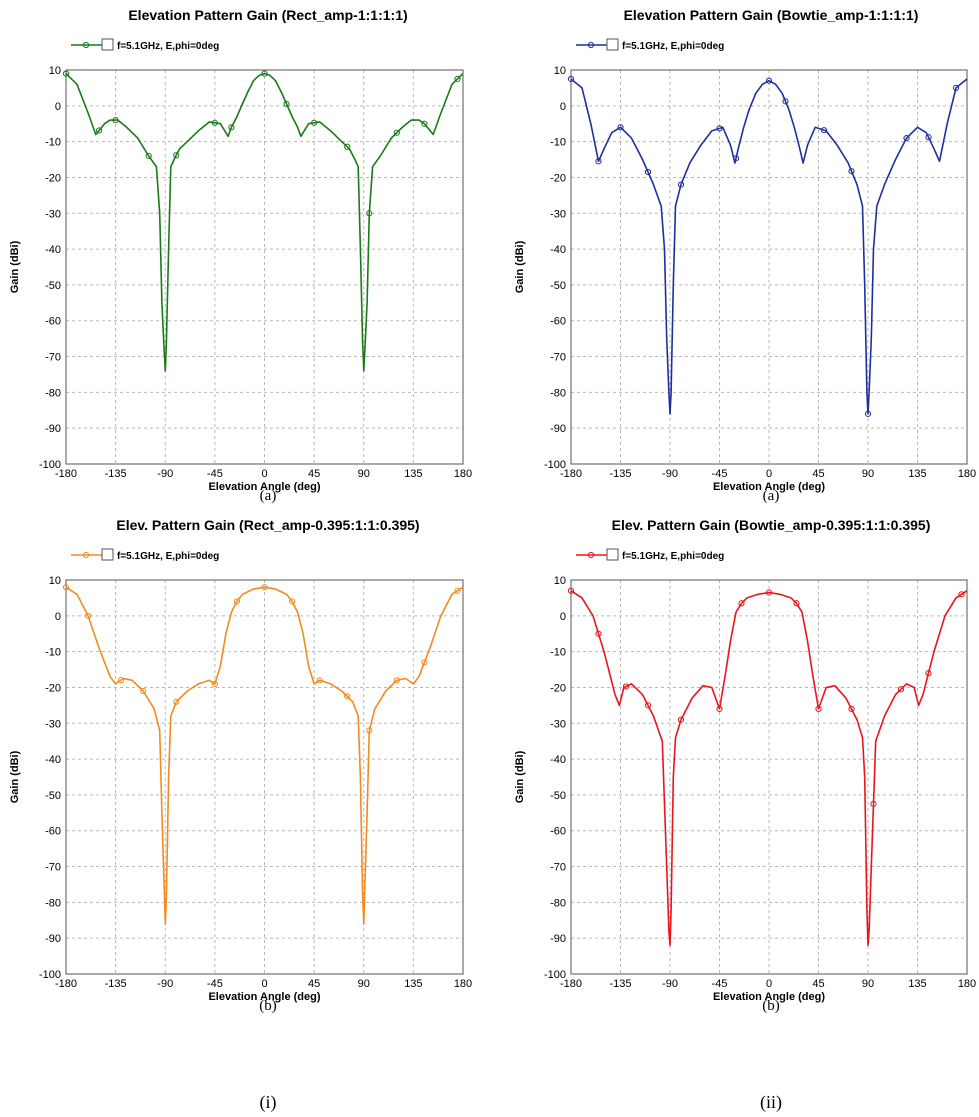 Image resolution: width=979 pixels, height=1117 pixels. What do you see at coordinates (15, 776) in the screenshot?
I see `y-axis-label: Gain (dBi)` at bounding box center [15, 776].